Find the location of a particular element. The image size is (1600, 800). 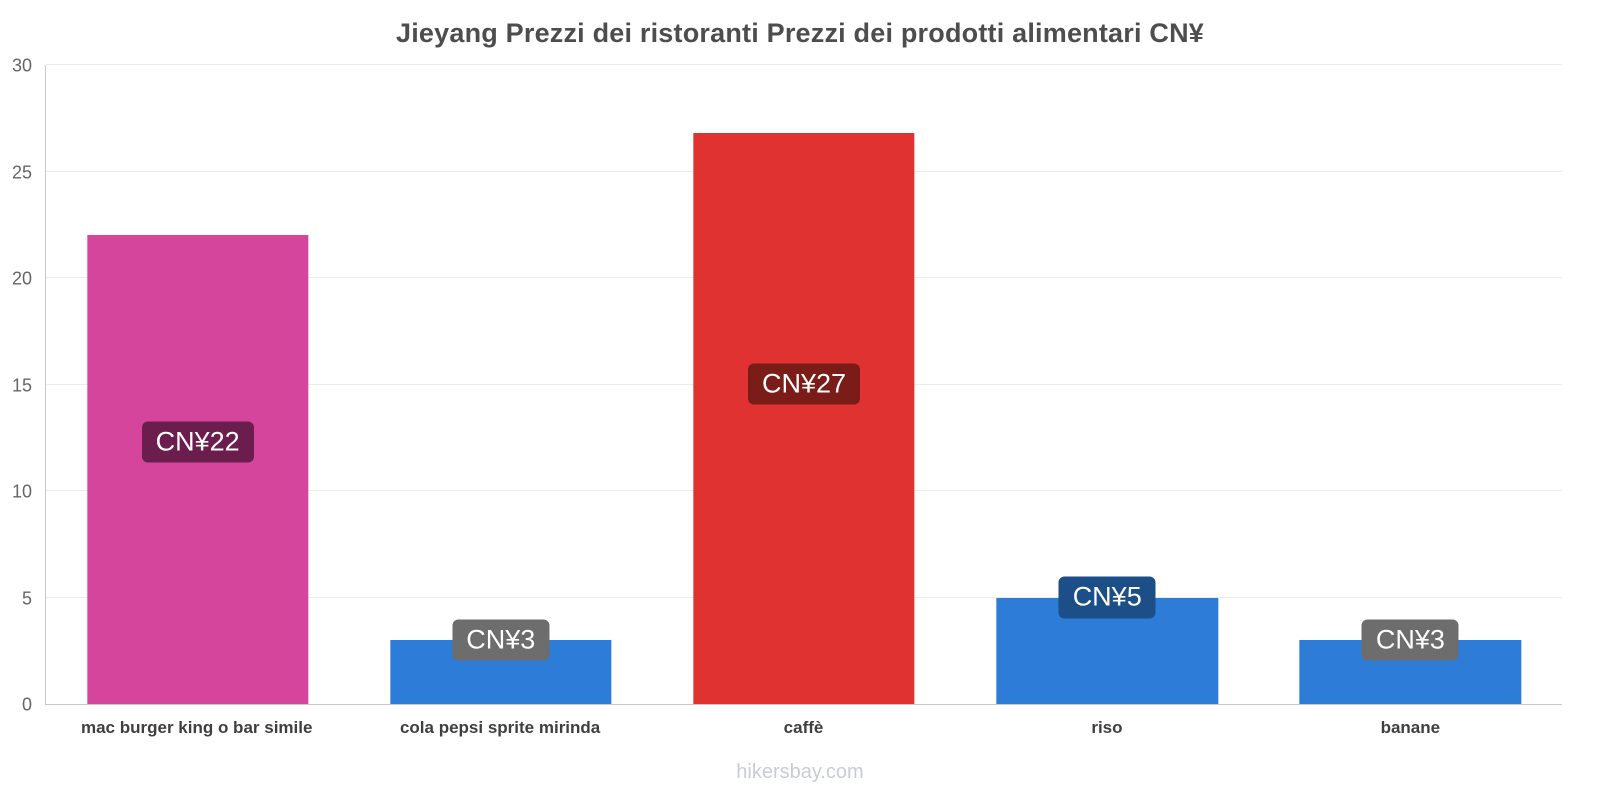

y-tick-label: 30 is located at coordinates (21, 65).